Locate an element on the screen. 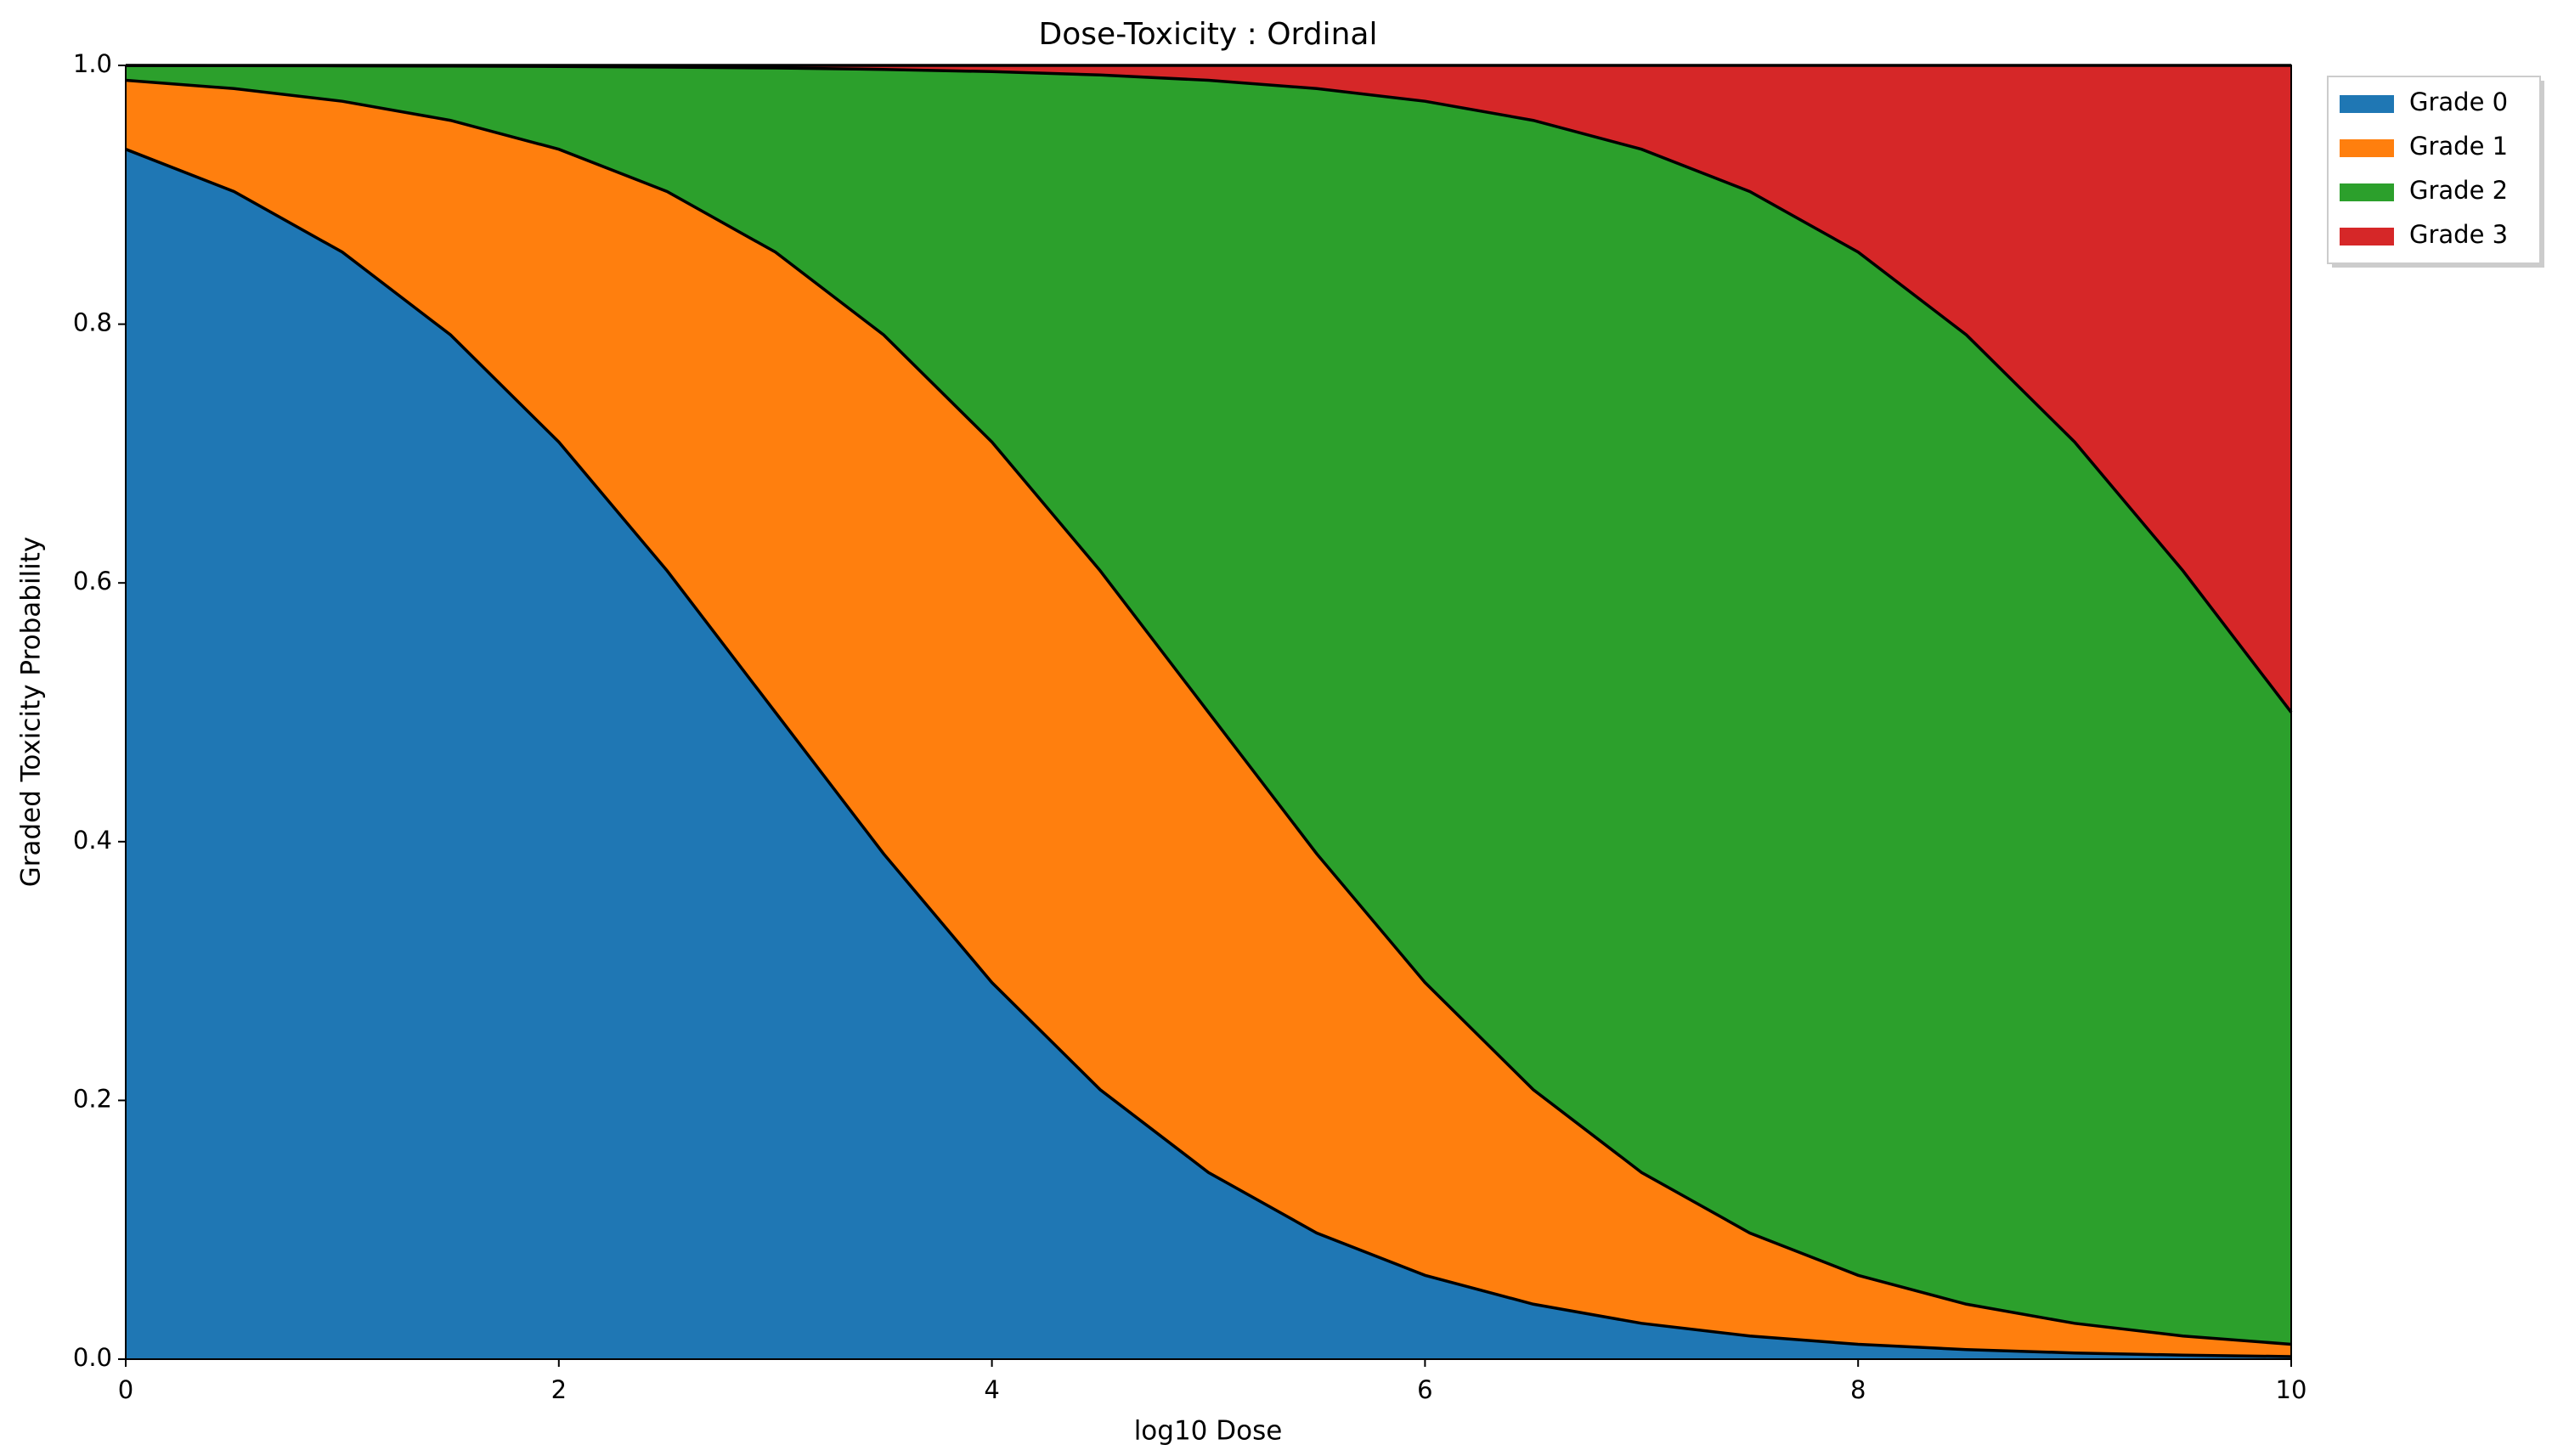 This screenshot has width=2552, height=1456. legend-label: Grade 0 is located at coordinates (2458, 101).